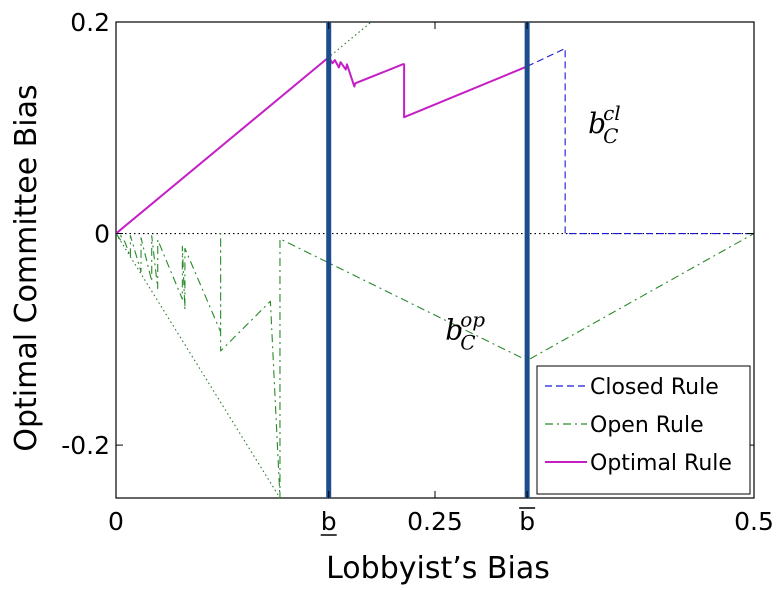  Describe the element at coordinates (612, 113) in the screenshot. I see `annotation-superscript: cl` at that location.